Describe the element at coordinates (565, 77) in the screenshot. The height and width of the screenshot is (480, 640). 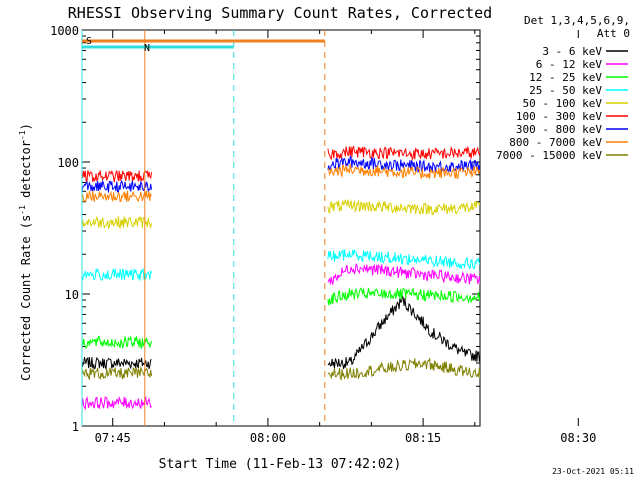
I see `legend-label: 12 - 25 keV` at that location.